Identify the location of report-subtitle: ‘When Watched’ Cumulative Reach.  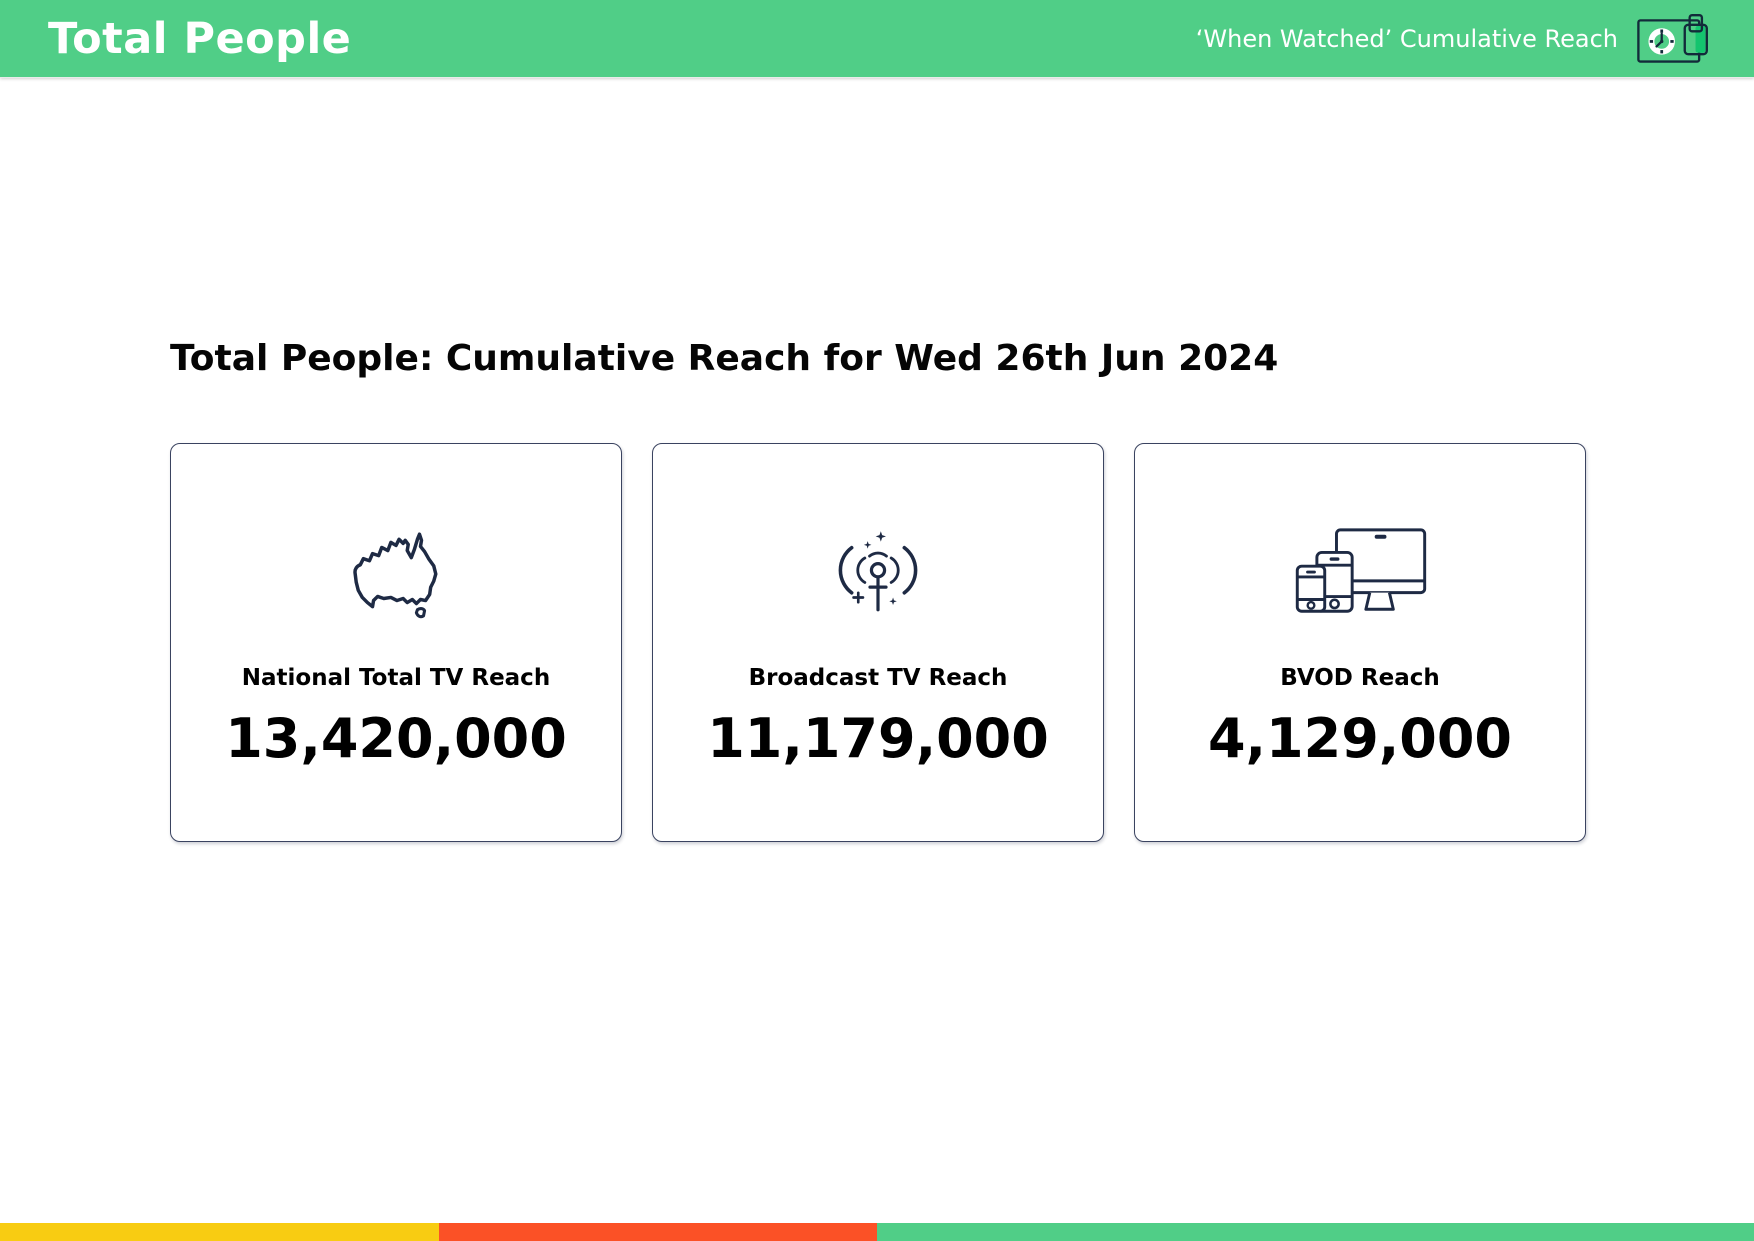
(1406, 38).